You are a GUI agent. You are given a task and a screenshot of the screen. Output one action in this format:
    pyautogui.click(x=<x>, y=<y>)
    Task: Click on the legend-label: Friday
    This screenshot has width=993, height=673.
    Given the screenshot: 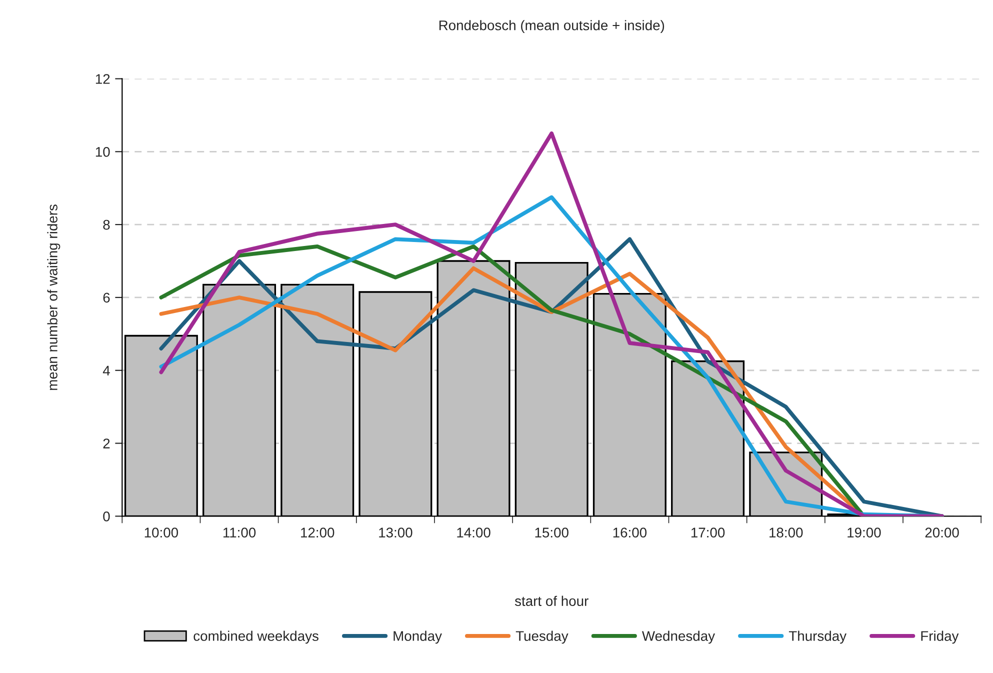 What is the action you would take?
    pyautogui.click(x=940, y=637)
    